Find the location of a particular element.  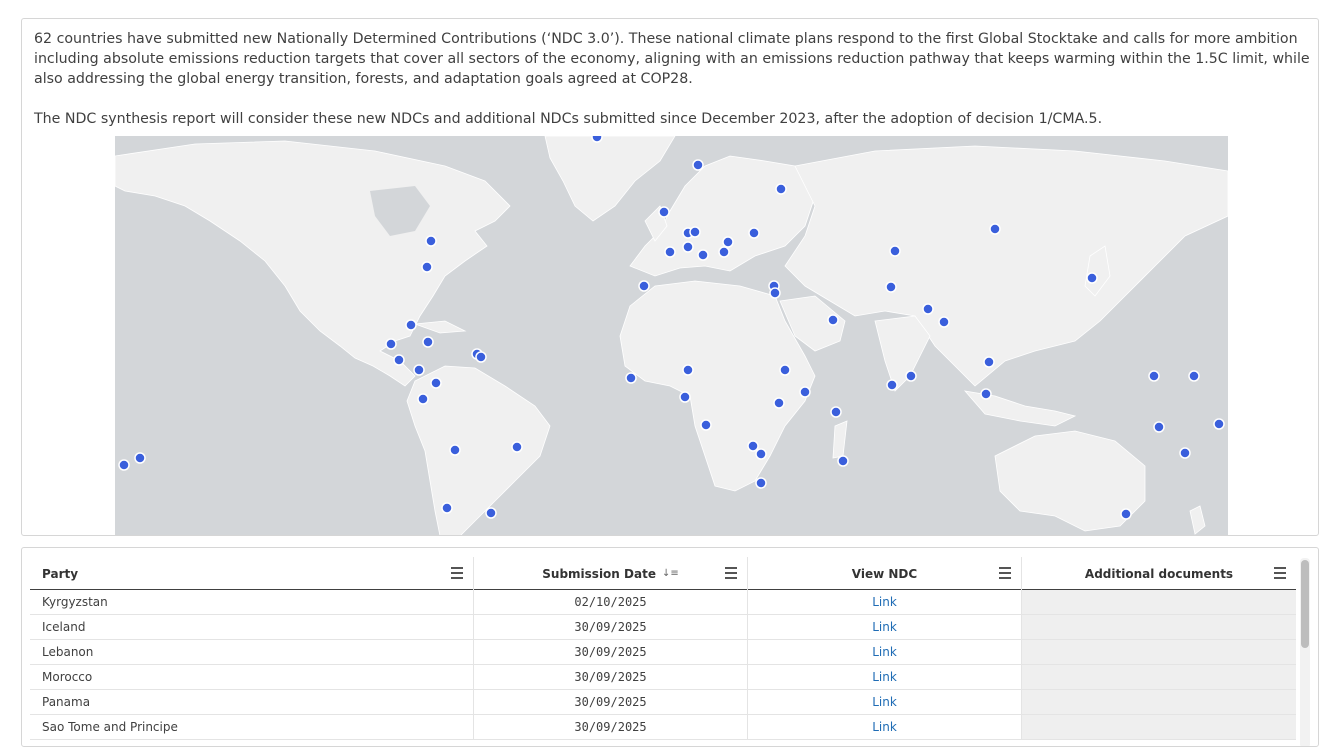

cell-submission-date: 02/10/2025 is located at coordinates (611, 602).